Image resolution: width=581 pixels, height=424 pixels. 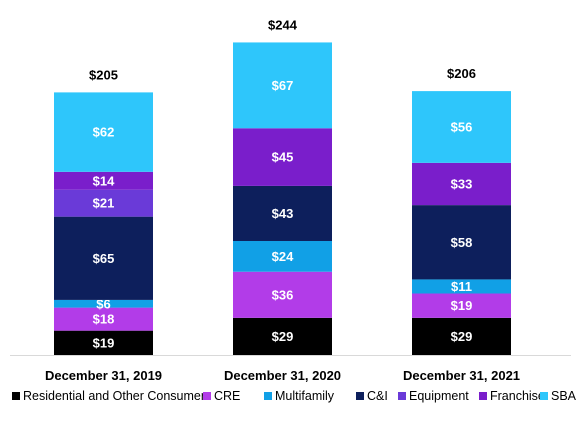 I want to click on legend-label: C&I, so click(x=377, y=396).